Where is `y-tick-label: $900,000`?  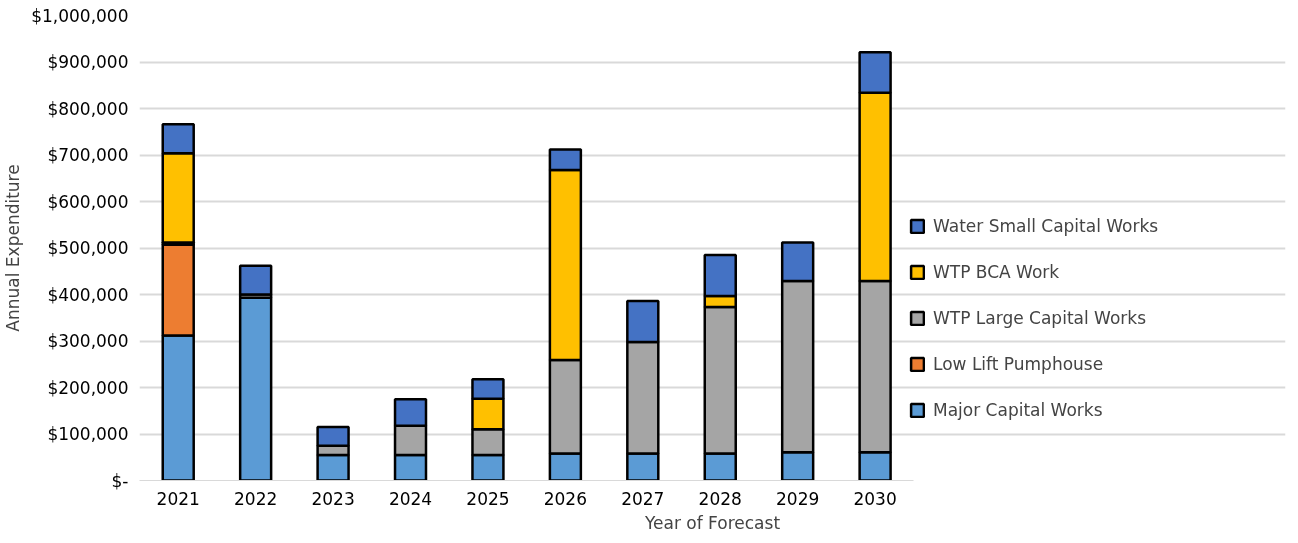 y-tick-label: $900,000 is located at coordinates (88, 62).